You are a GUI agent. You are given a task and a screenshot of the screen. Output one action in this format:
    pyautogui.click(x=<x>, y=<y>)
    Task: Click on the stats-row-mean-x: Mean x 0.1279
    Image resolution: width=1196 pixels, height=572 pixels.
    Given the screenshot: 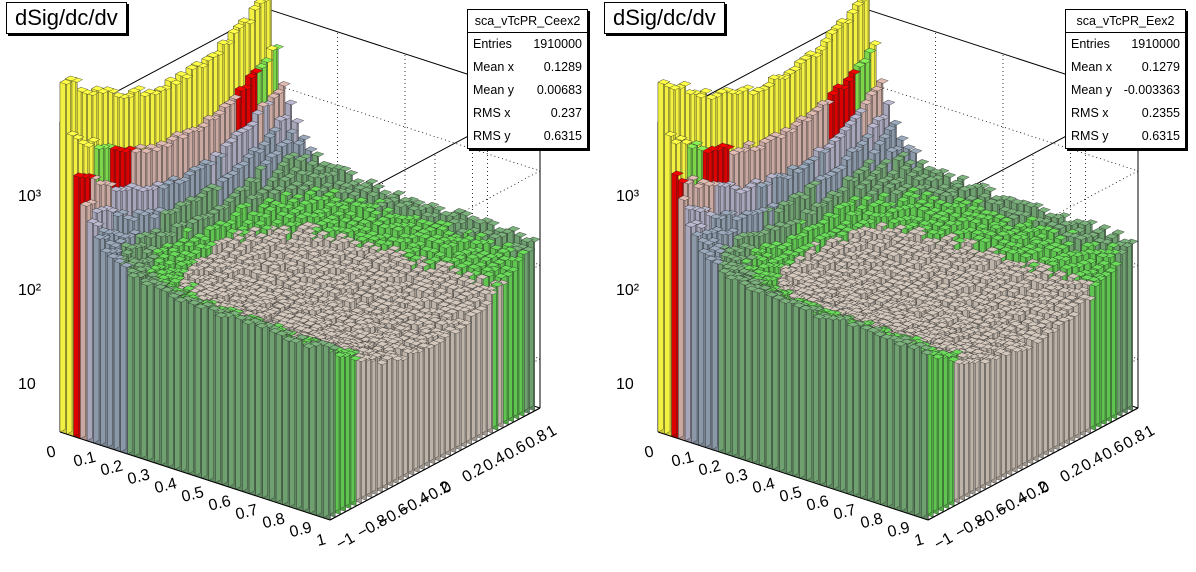 What is the action you would take?
    pyautogui.click(x=1125, y=67)
    